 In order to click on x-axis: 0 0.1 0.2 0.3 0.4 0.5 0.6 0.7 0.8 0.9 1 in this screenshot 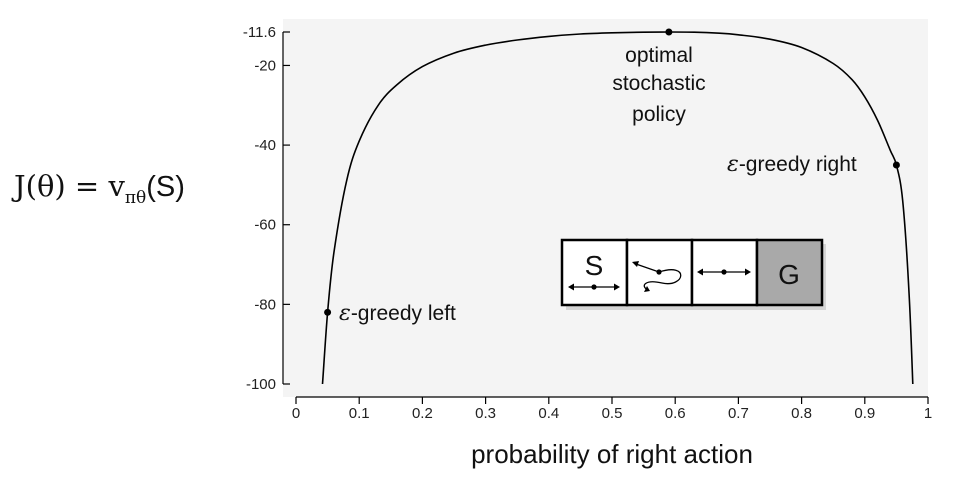, I will do `click(612, 409)`.